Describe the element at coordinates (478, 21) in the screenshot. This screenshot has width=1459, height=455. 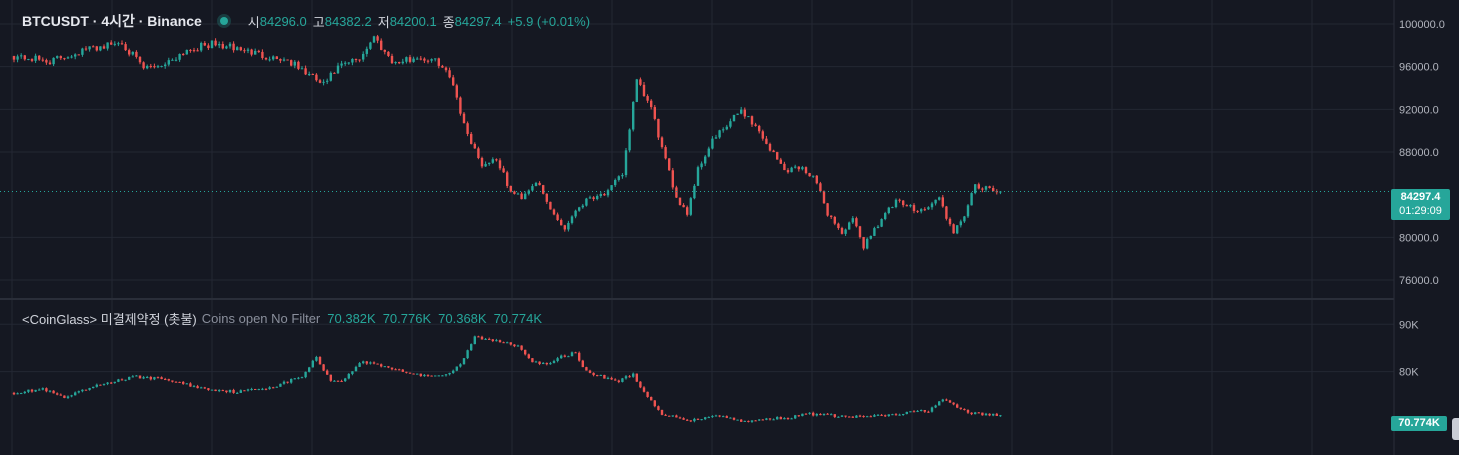
I see `close-value: 84297.4` at that location.